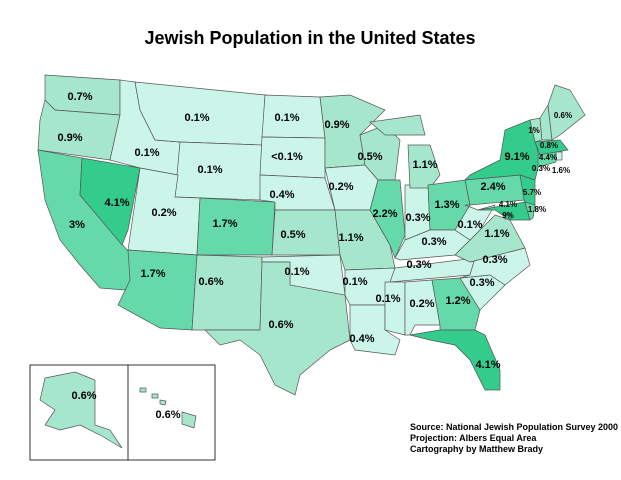 The image size is (621, 480). I want to click on state-label: 9.1%, so click(516, 157).